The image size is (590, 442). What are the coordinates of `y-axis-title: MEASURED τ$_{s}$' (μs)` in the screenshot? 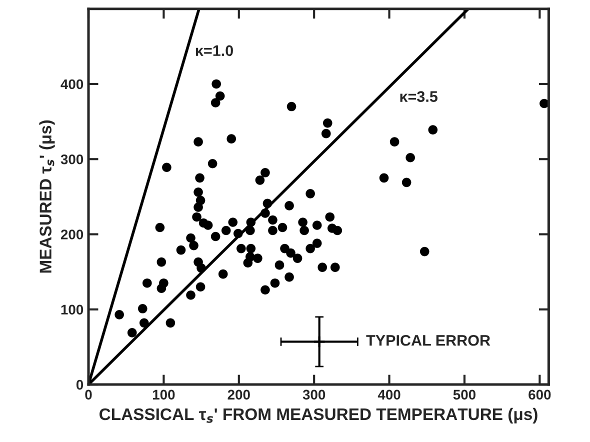 It's located at (47, 196).